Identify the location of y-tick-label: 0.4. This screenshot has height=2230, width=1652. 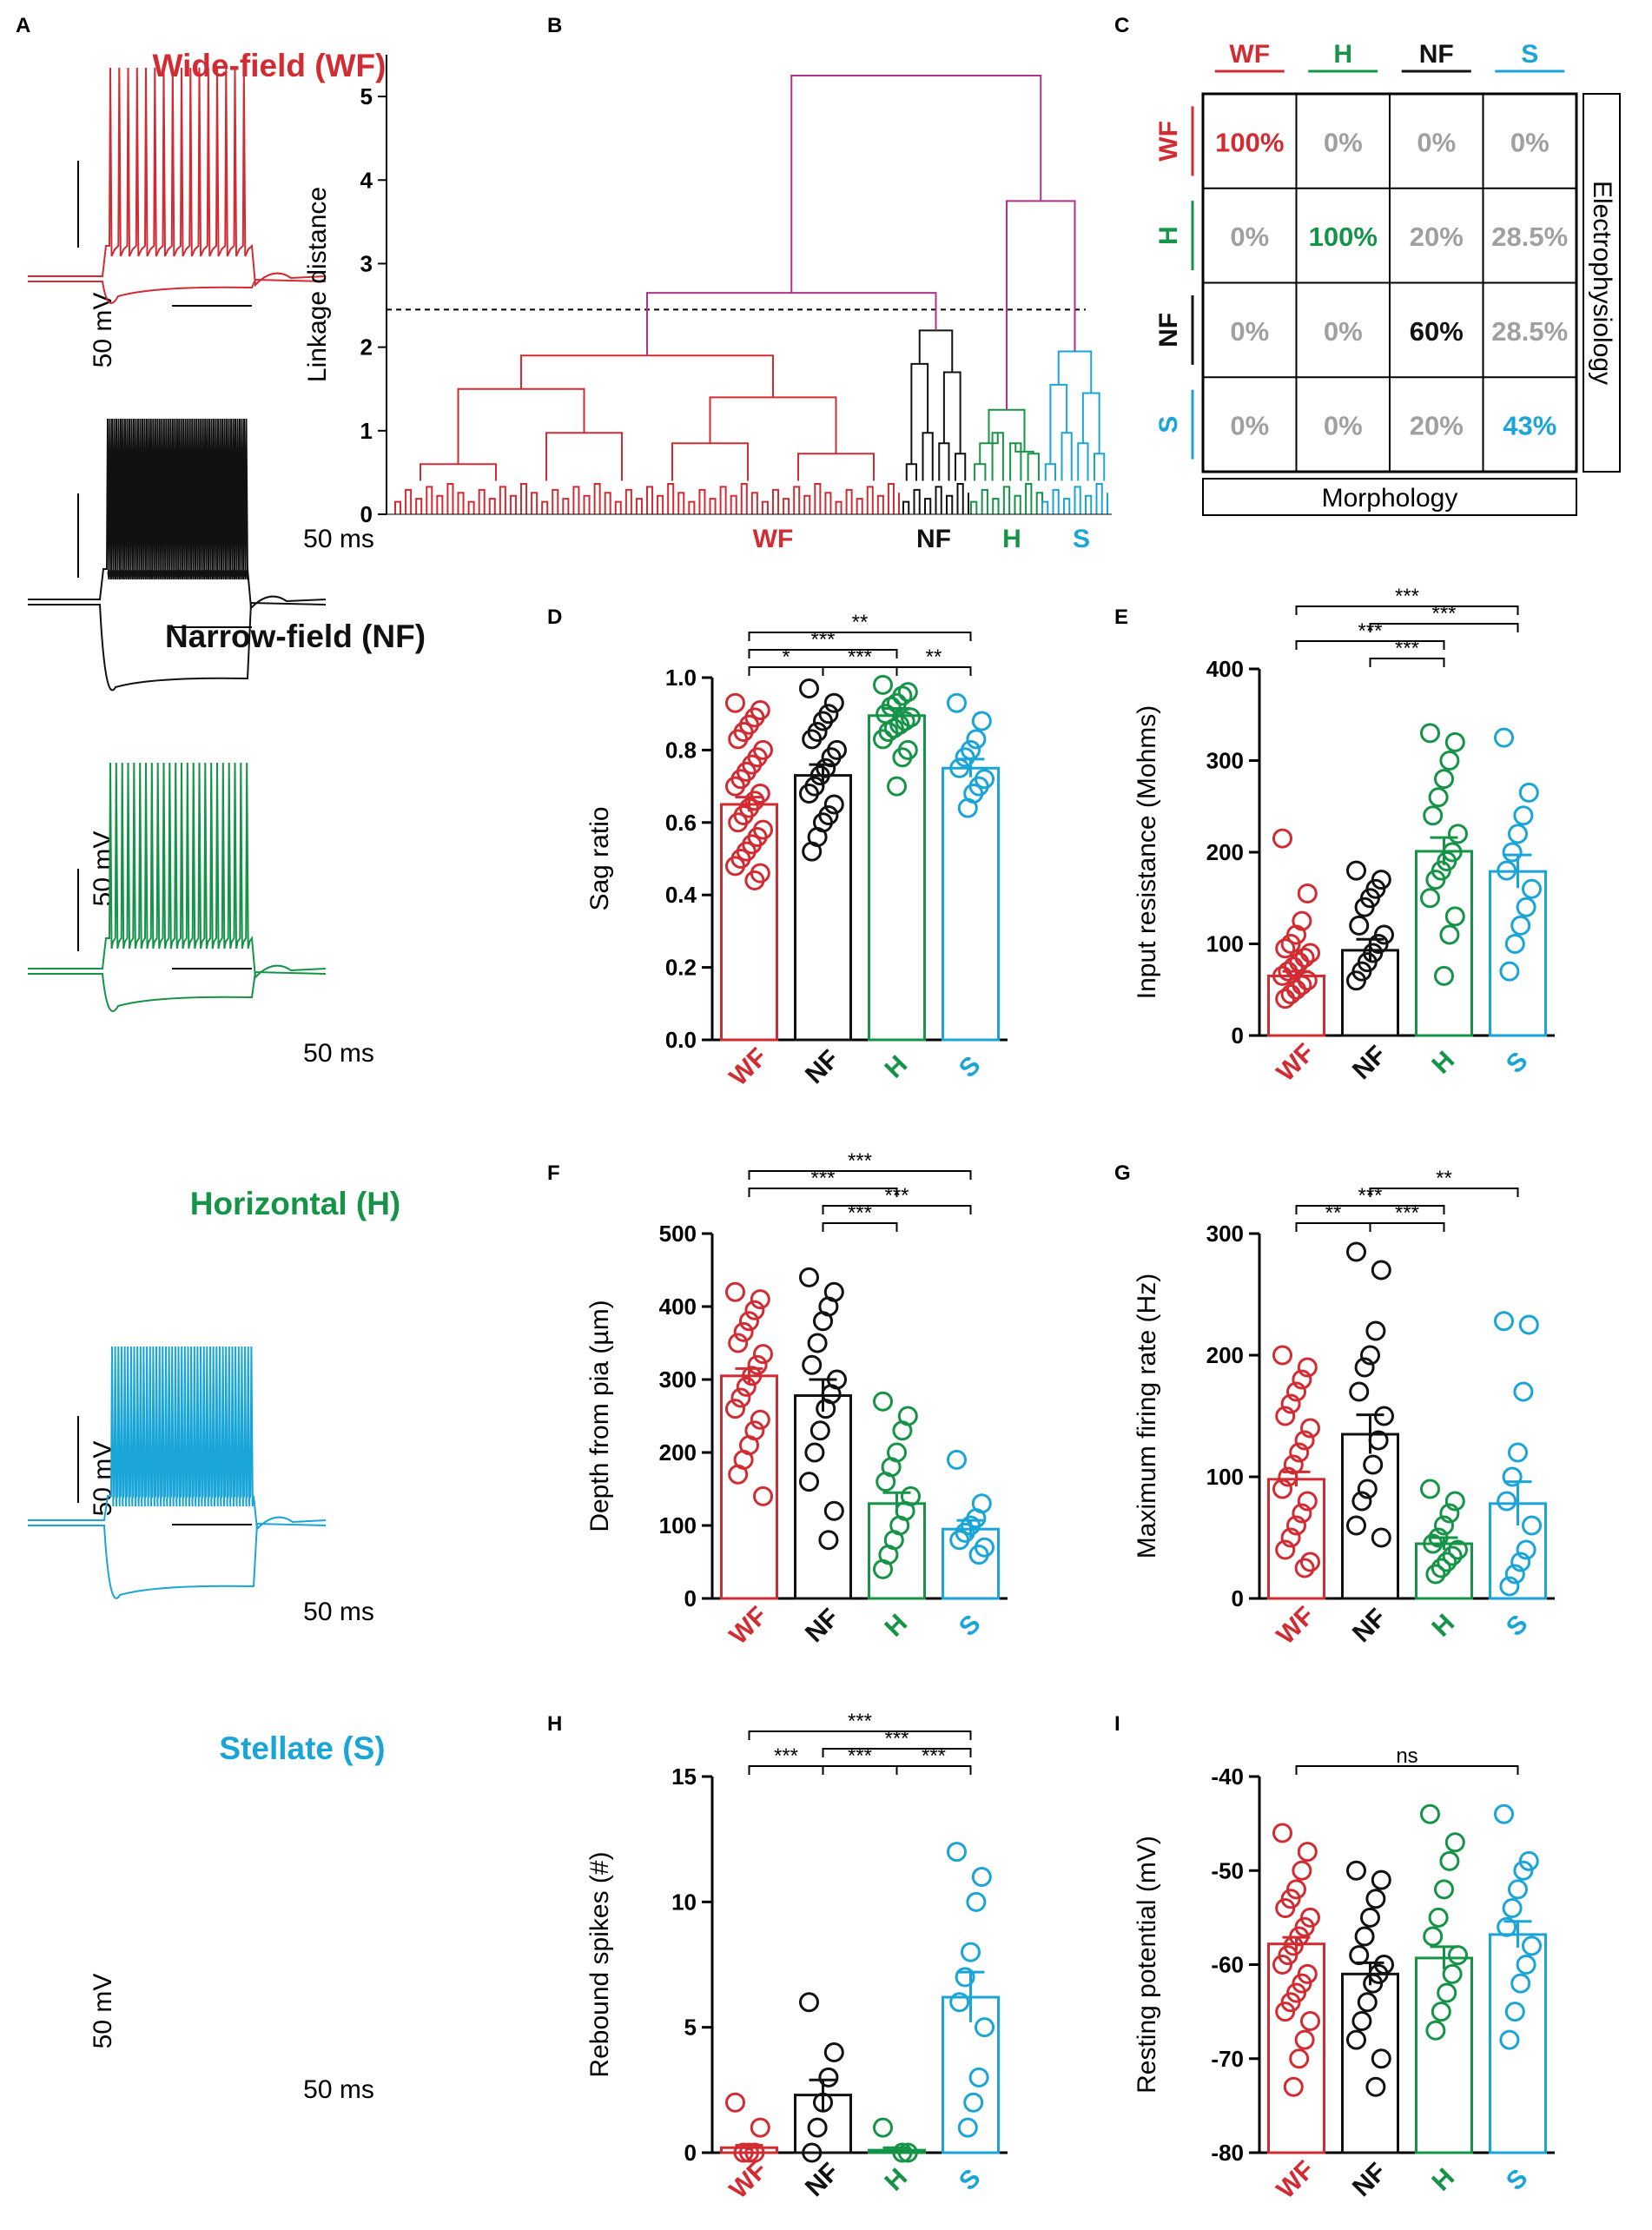
(681, 895).